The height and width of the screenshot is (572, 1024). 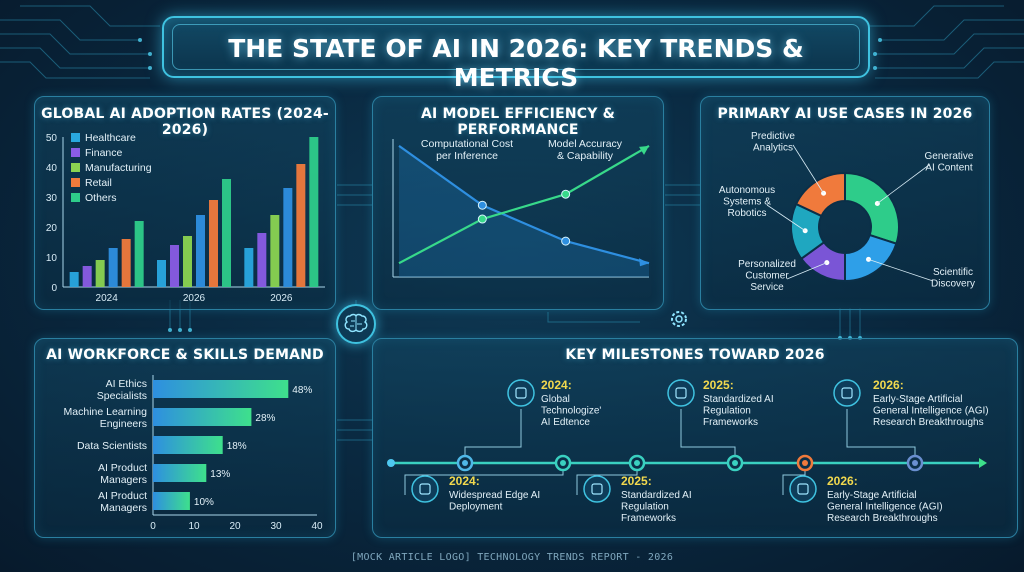 I want to click on accuracy-line, so click(x=524, y=204).